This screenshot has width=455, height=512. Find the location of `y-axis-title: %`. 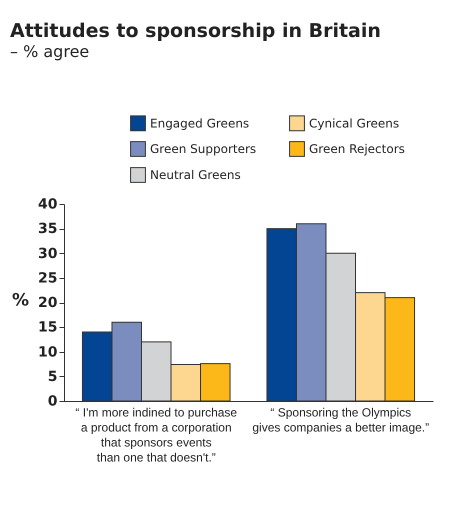

y-axis-title: % is located at coordinates (21, 300).